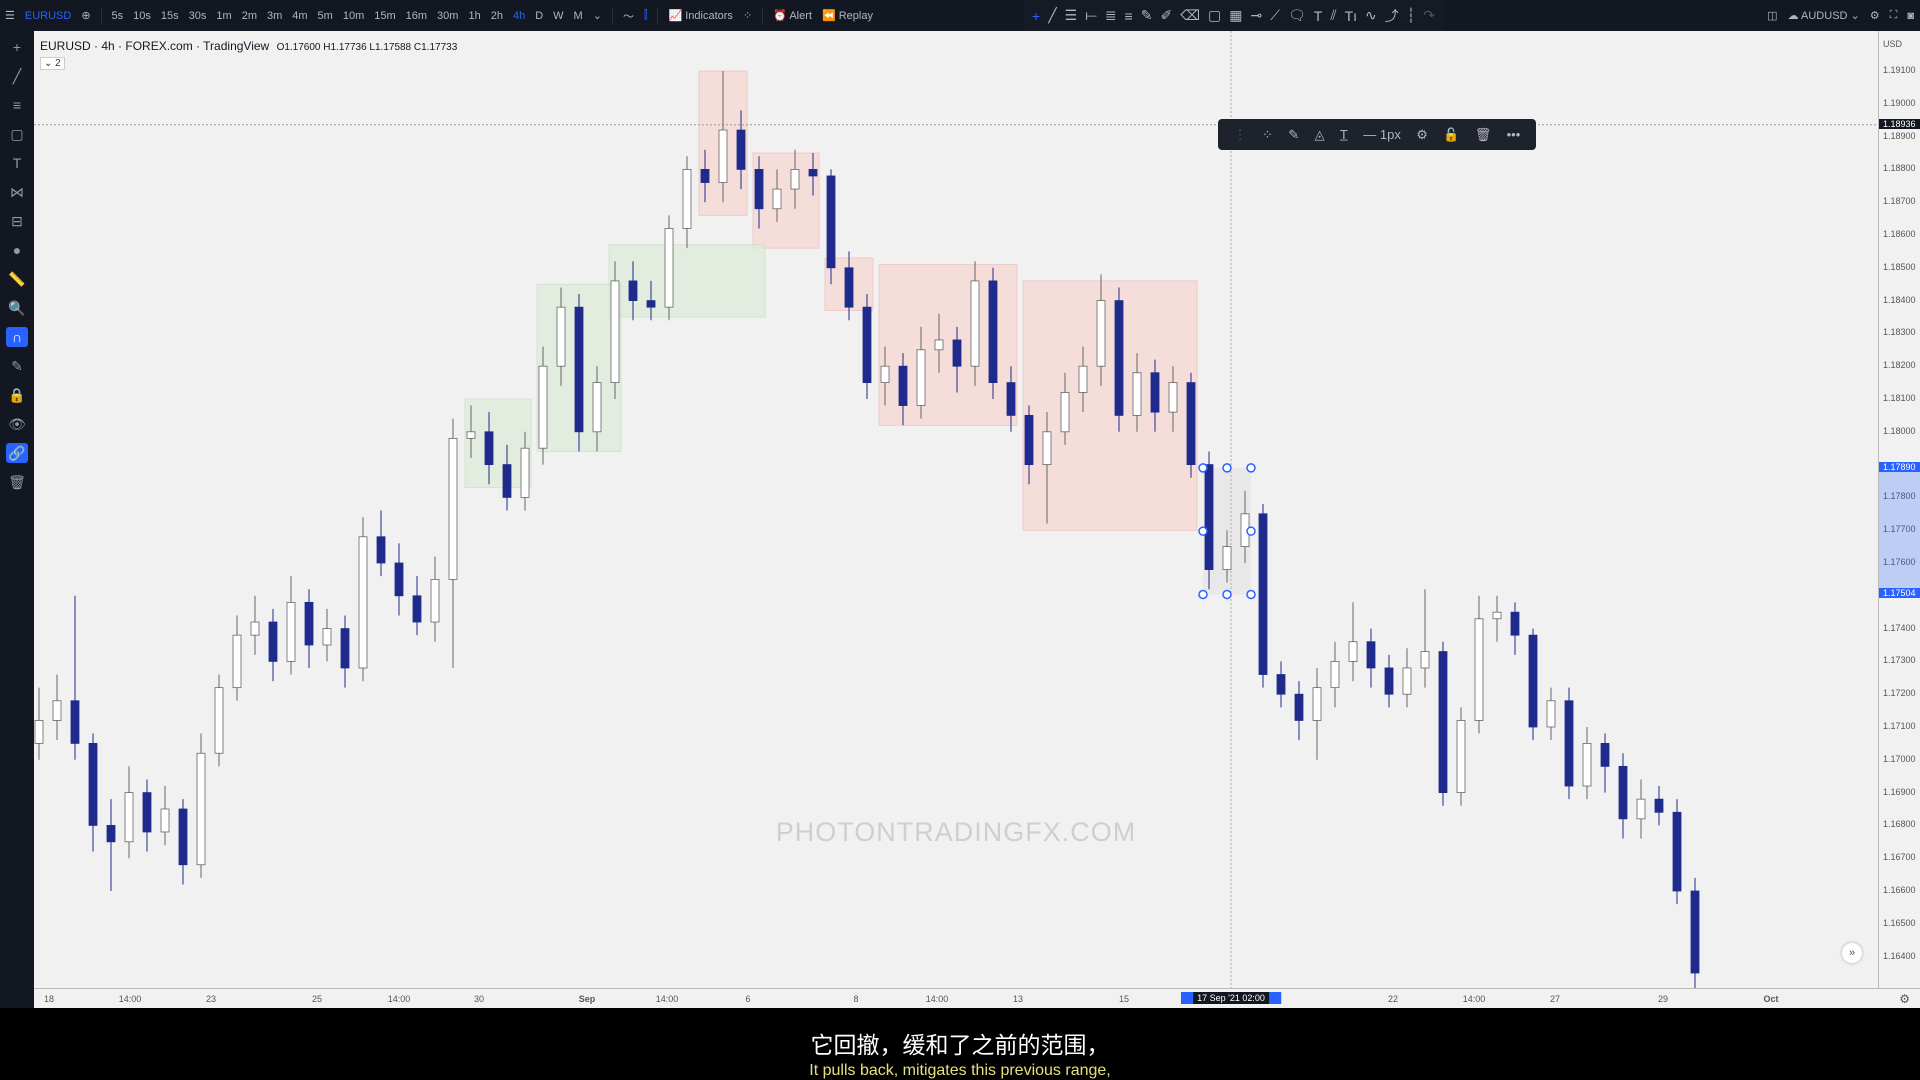 This screenshot has width=1920, height=1080. What do you see at coordinates (17, 105) in the screenshot?
I see `fib-icon: ≡` at bounding box center [17, 105].